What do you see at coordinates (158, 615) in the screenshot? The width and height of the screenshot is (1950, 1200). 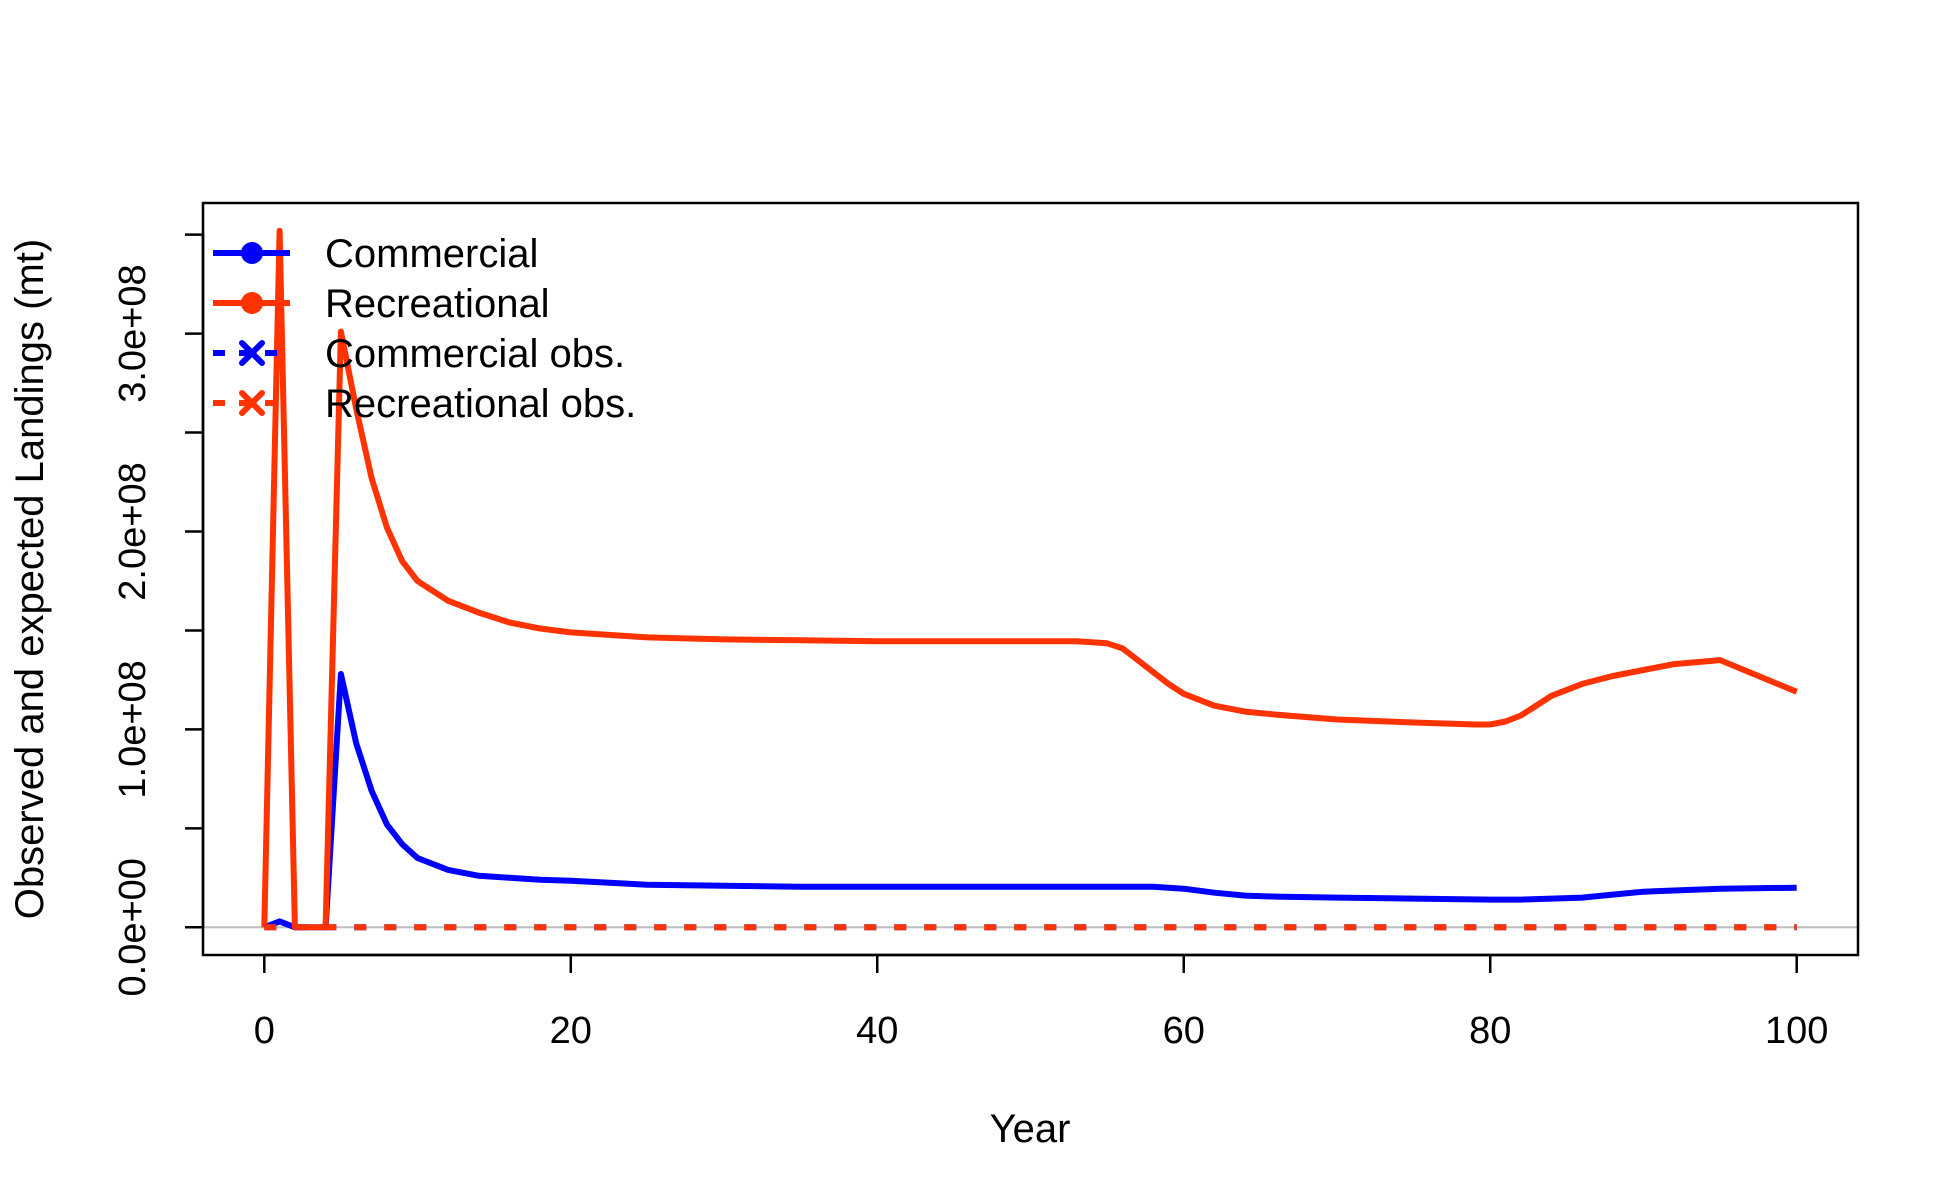 I see `y-axis: 0.0e+00 1.0e+08 2.0e+08 3.0e+08` at bounding box center [158, 615].